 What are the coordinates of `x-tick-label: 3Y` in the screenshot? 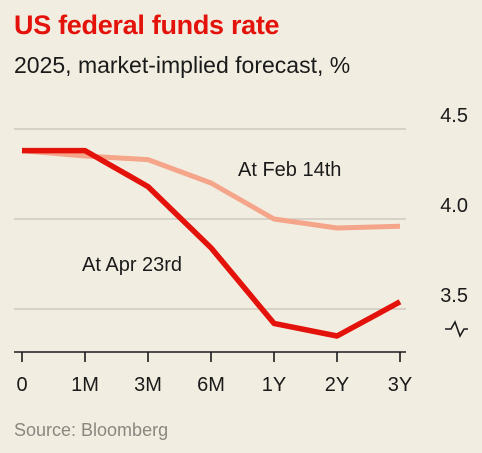 It's located at (400, 385).